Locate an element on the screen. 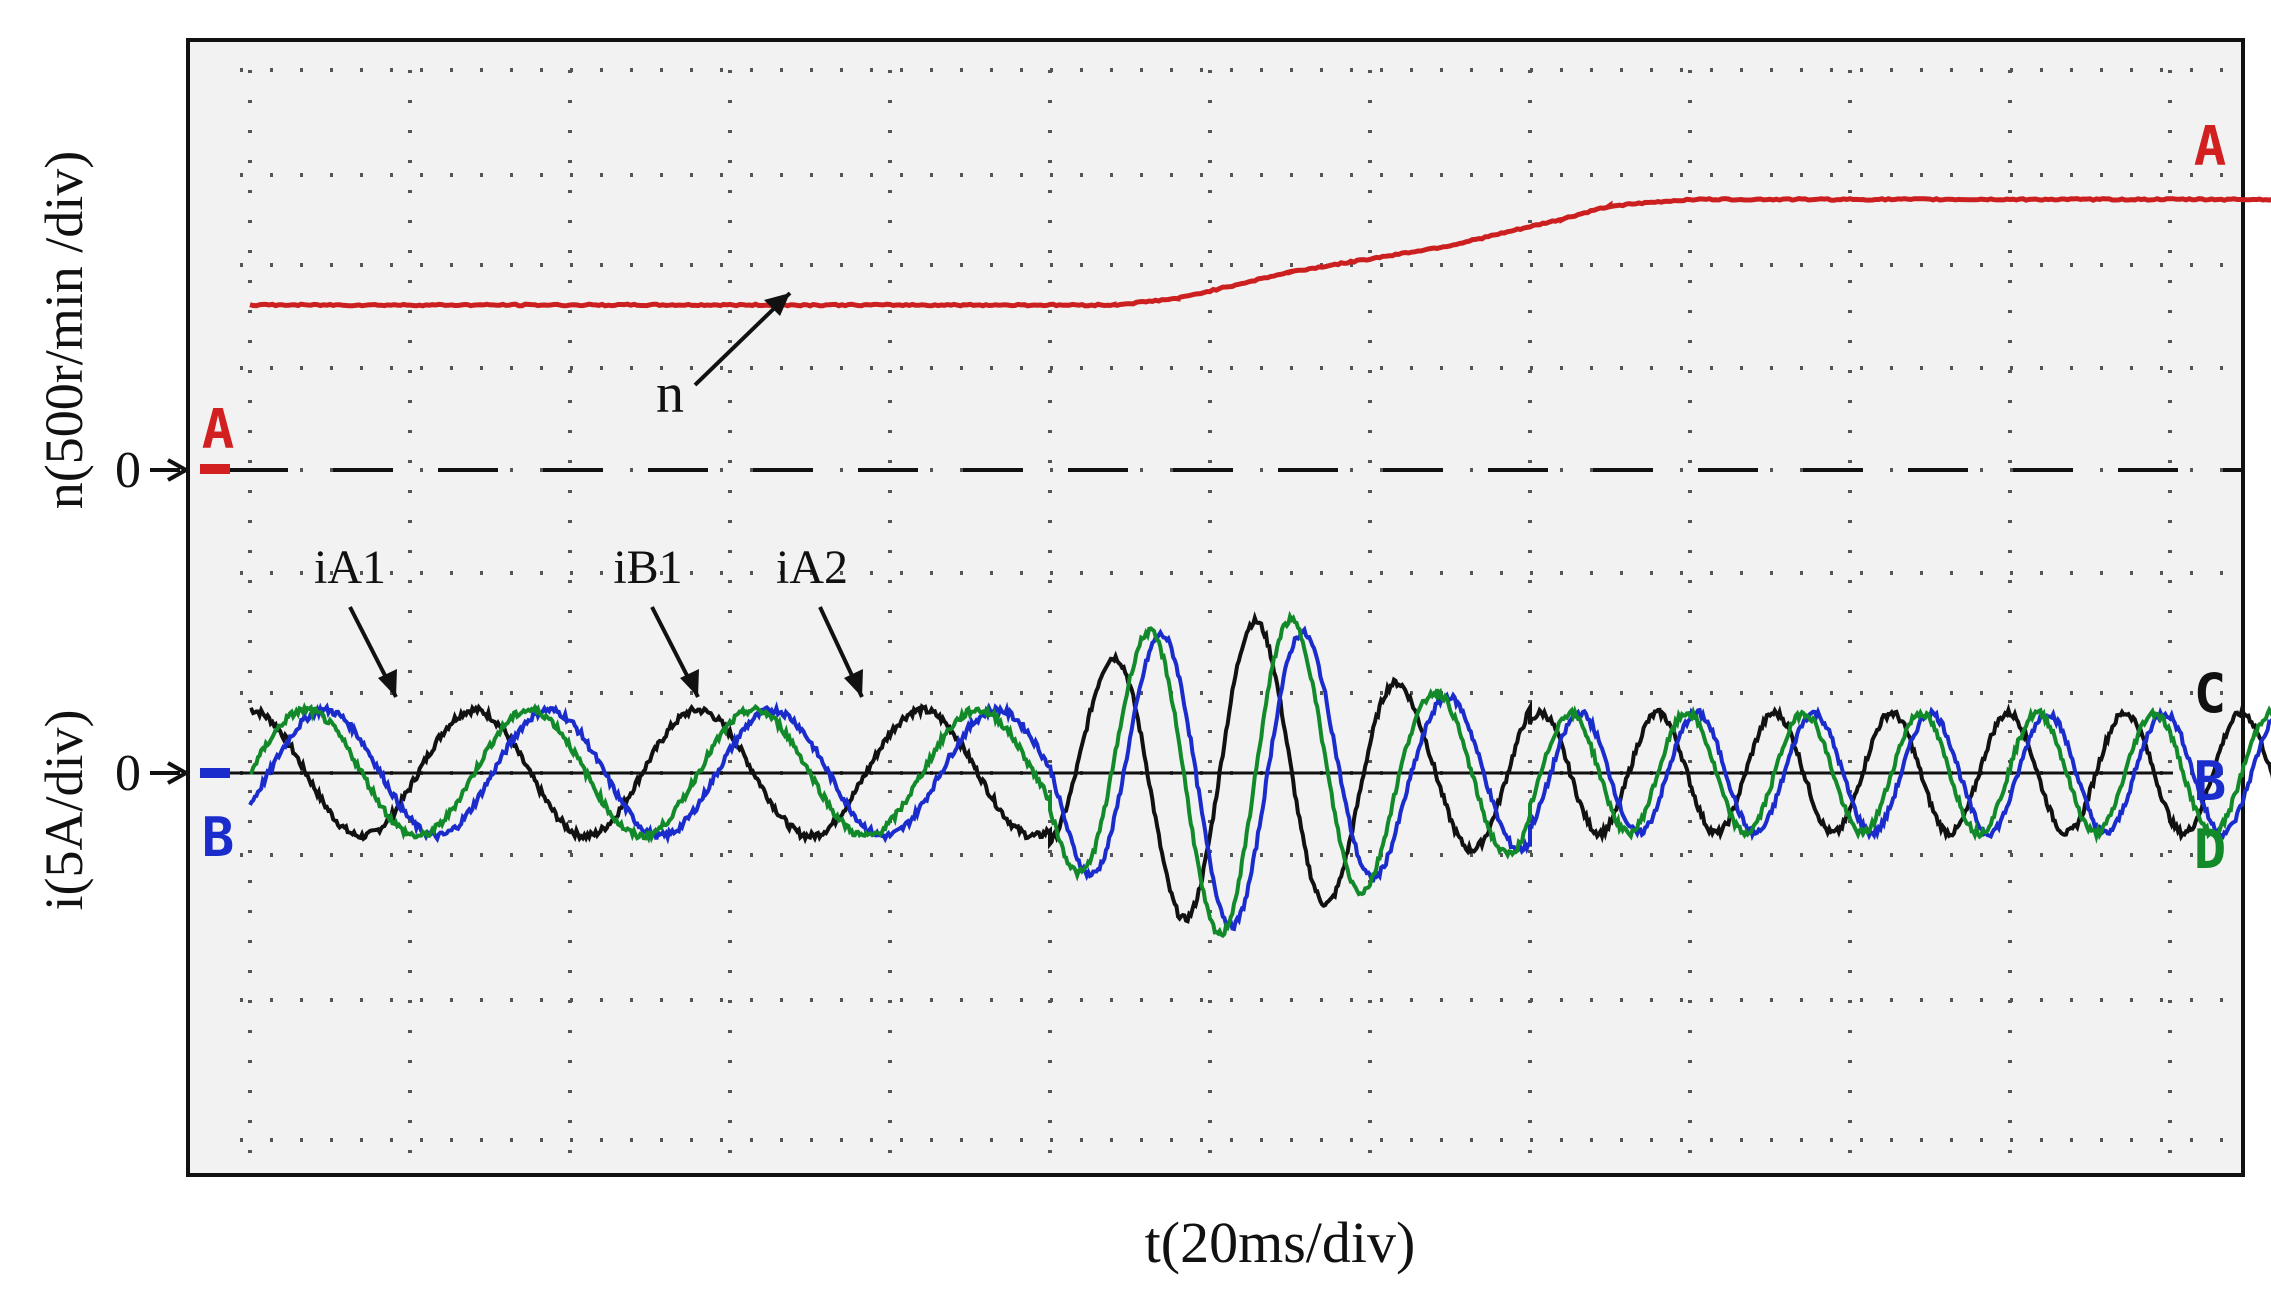 This screenshot has width=2271, height=1290. current-zero-marker-b: B is located at coordinates (218, 837).